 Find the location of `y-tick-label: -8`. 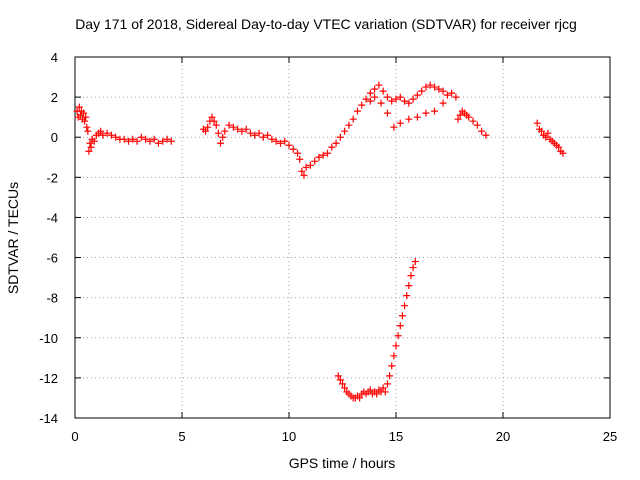

y-tick-label: -8 is located at coordinates (52, 298).